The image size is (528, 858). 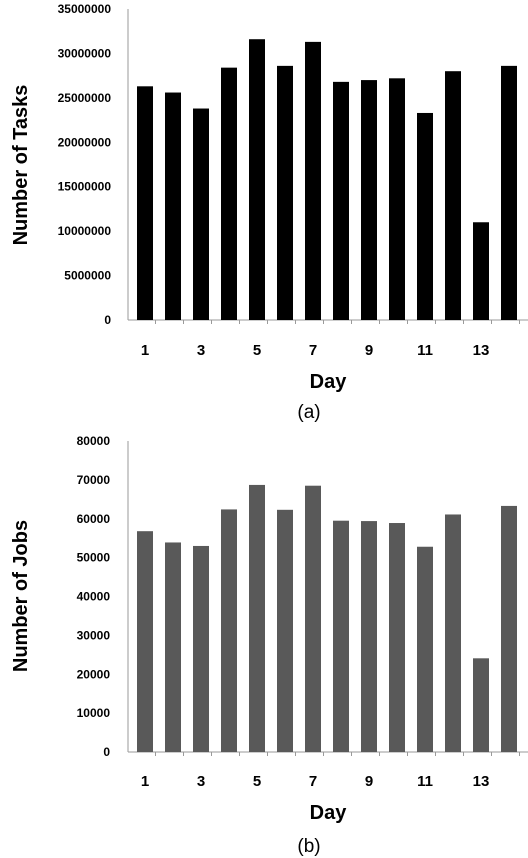 What do you see at coordinates (85, 187) in the screenshot?
I see `y-tick-label: 15000000` at bounding box center [85, 187].